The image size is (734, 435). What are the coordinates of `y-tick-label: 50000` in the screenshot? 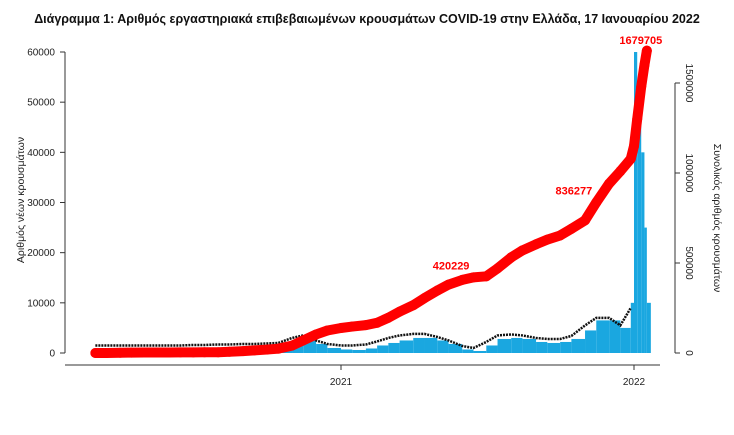 It's located at (41, 103).